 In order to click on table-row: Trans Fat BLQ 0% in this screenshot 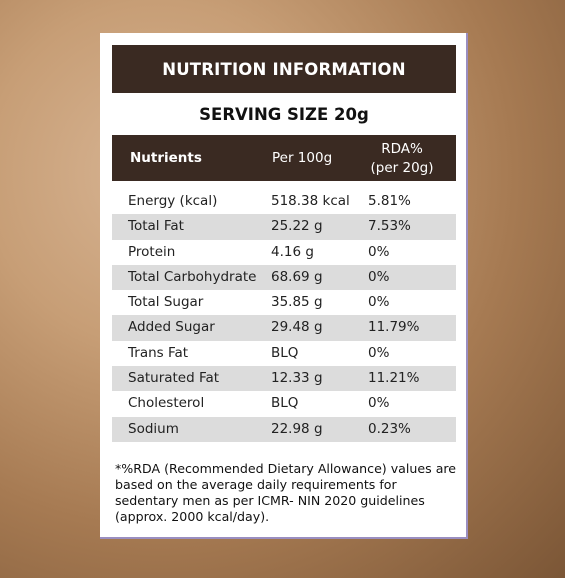, I will do `click(284, 353)`.